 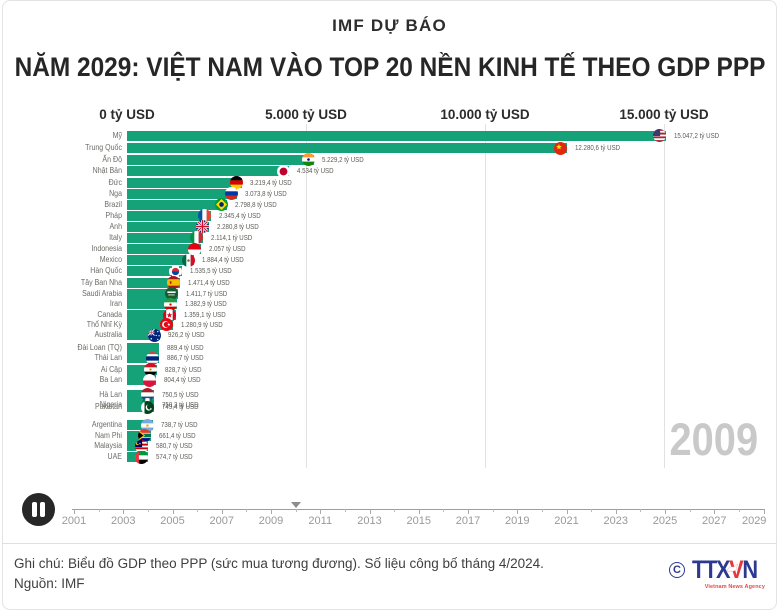 What do you see at coordinates (239, 215) in the screenshot?
I see `bar-value-label: 2.345,4 tỷ USD` at bounding box center [239, 215].